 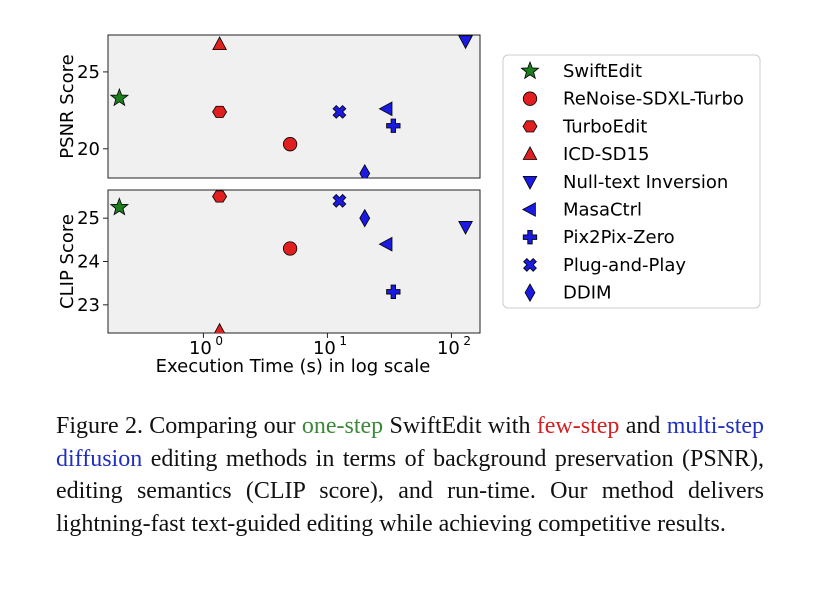 What do you see at coordinates (530, 70) in the screenshot?
I see `legend-marker-swiftedit` at bounding box center [530, 70].